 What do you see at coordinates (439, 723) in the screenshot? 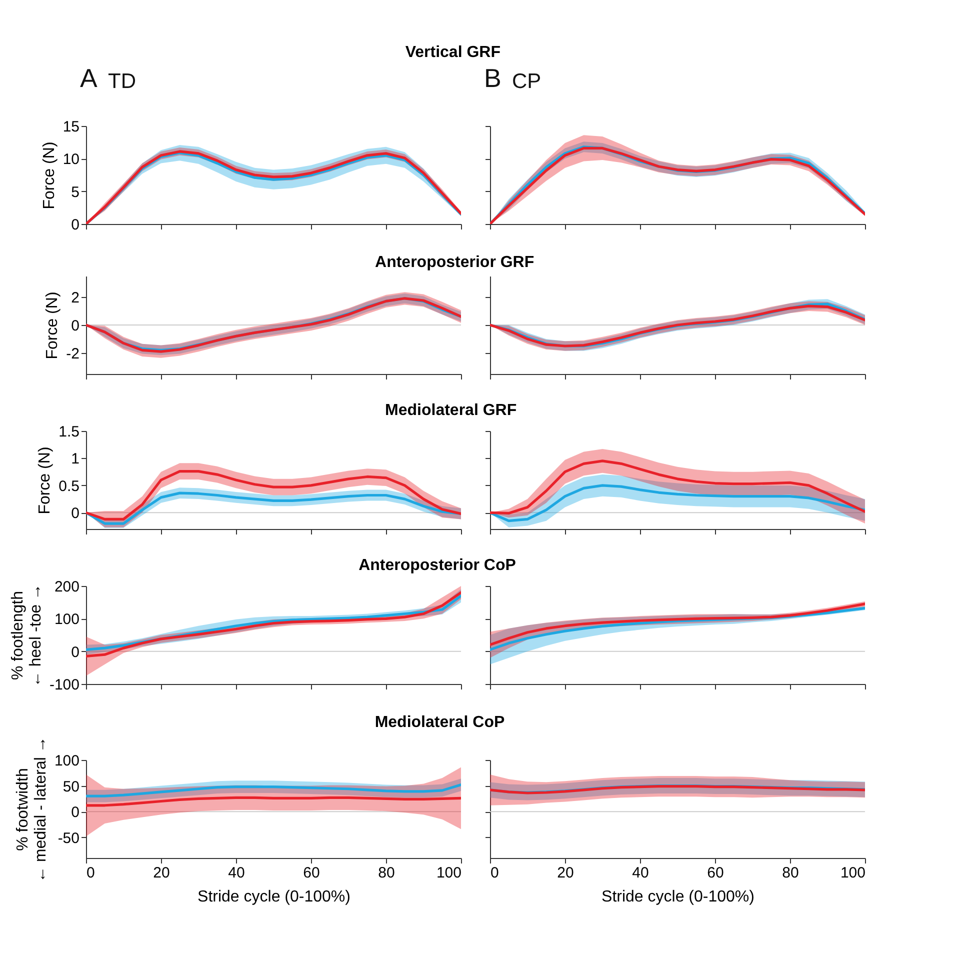
I see `chart-title: Mediolateral CoP` at bounding box center [439, 723].